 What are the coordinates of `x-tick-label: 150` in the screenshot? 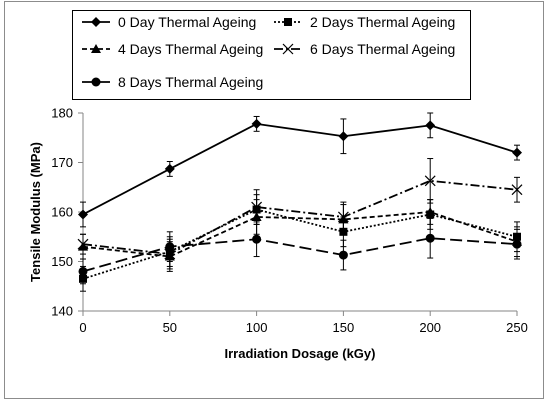 It's located at (344, 327).